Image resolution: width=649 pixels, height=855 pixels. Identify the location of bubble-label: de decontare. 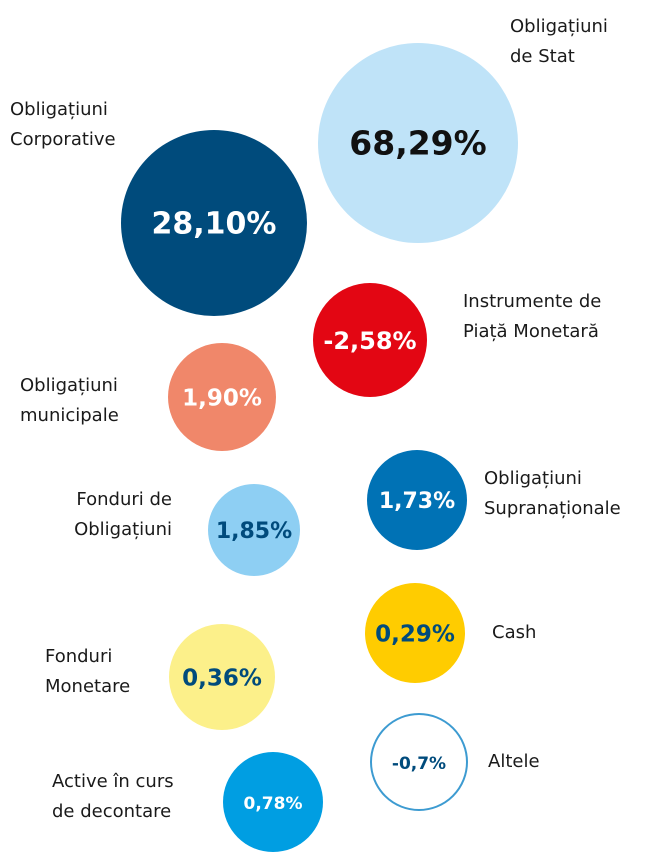
(111, 811).